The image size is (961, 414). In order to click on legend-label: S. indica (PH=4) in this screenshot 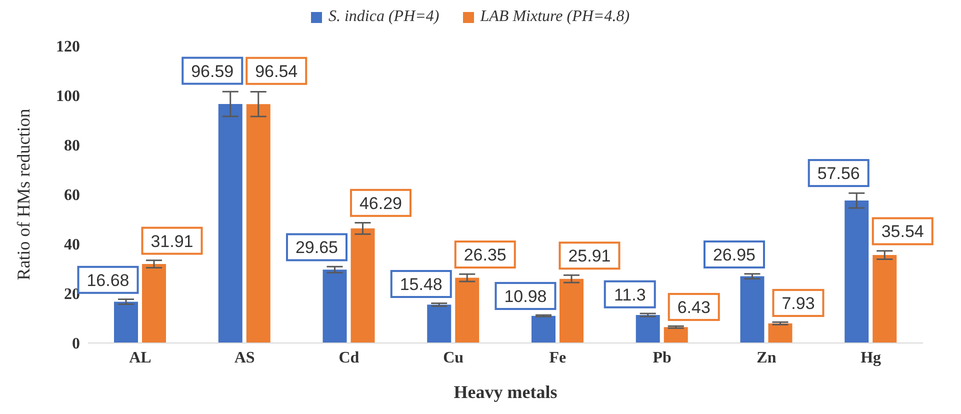, I will do `click(384, 17)`.